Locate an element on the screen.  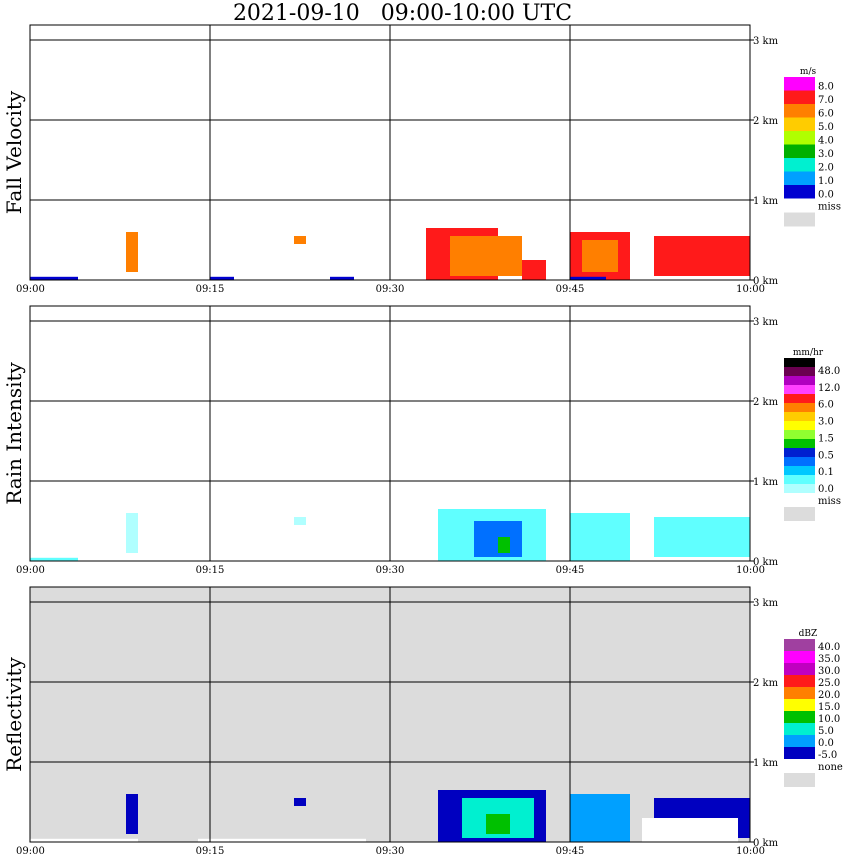
colorbar-level-label: 5.0 is located at coordinates (826, 731).